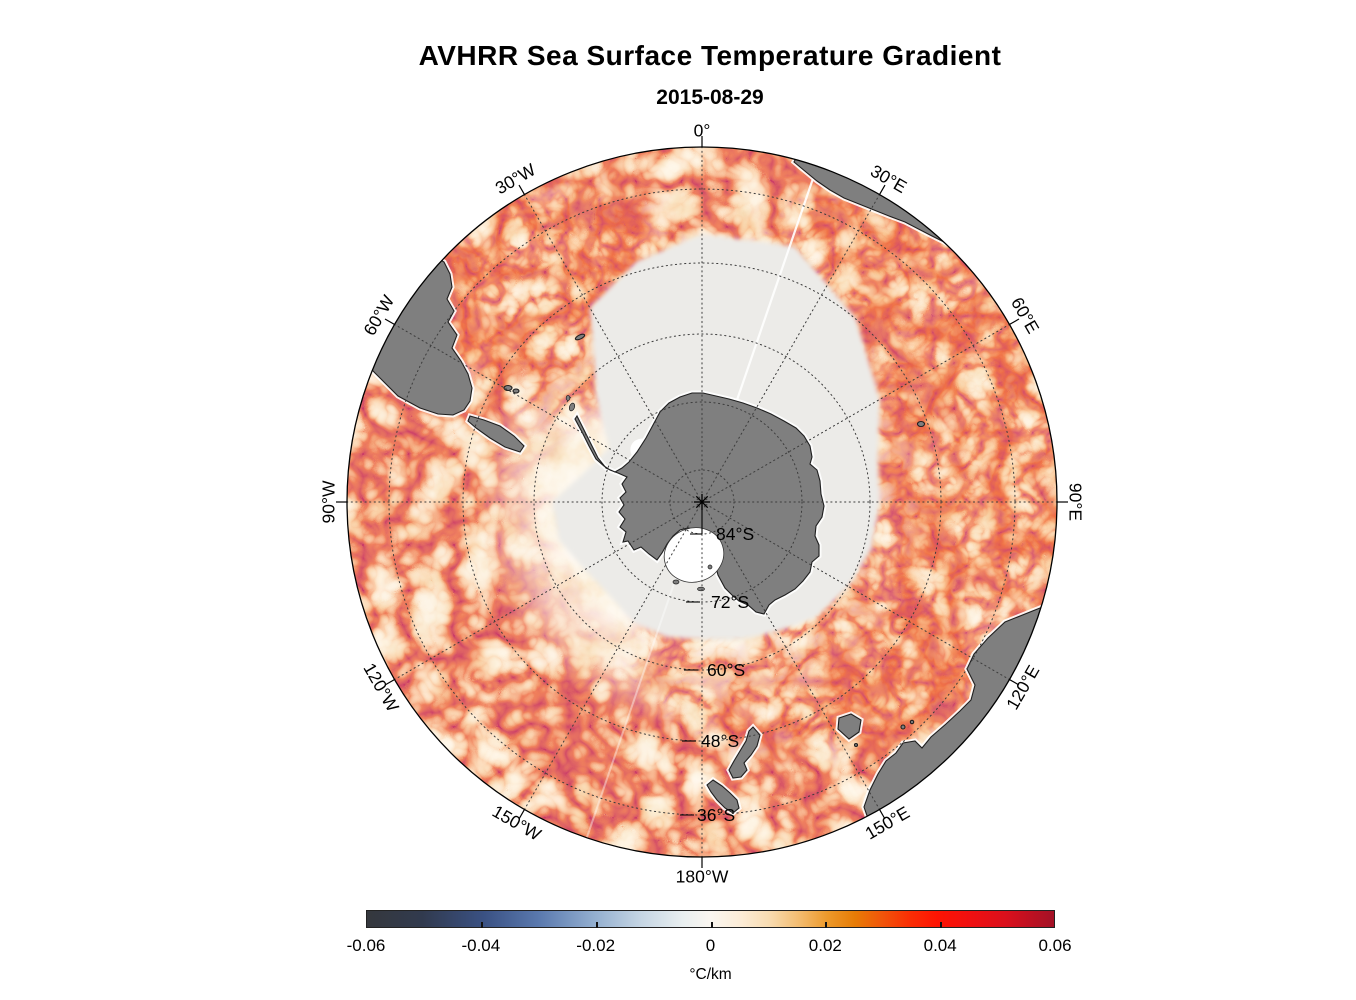 The image size is (1356, 1000). What do you see at coordinates (710, 945) in the screenshot?
I see `colorbar-tick-label: 0` at bounding box center [710, 945].